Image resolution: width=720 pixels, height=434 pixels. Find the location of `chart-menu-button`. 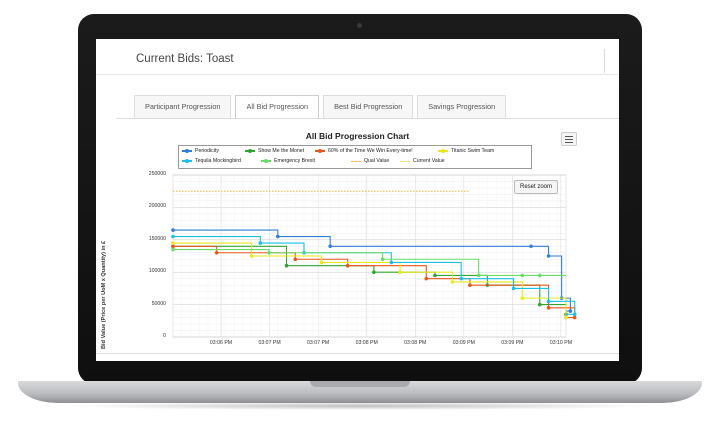

chart-menu-button is located at coordinates (569, 139).